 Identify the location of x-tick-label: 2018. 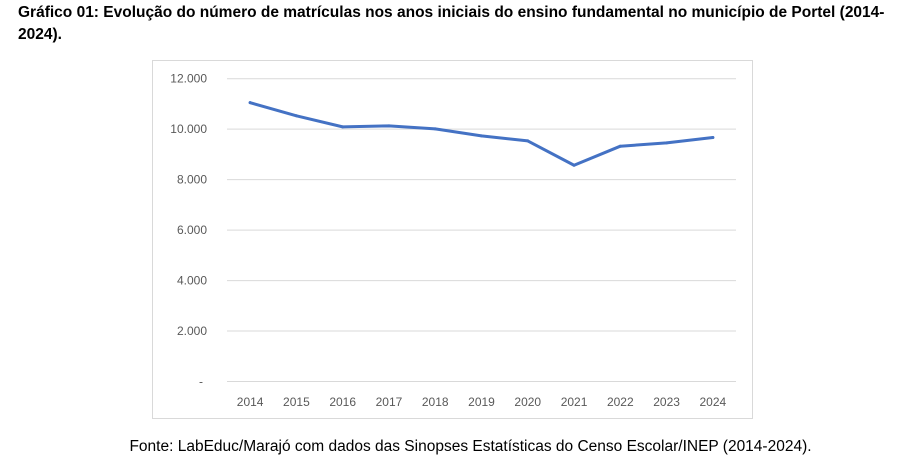
(435, 402).